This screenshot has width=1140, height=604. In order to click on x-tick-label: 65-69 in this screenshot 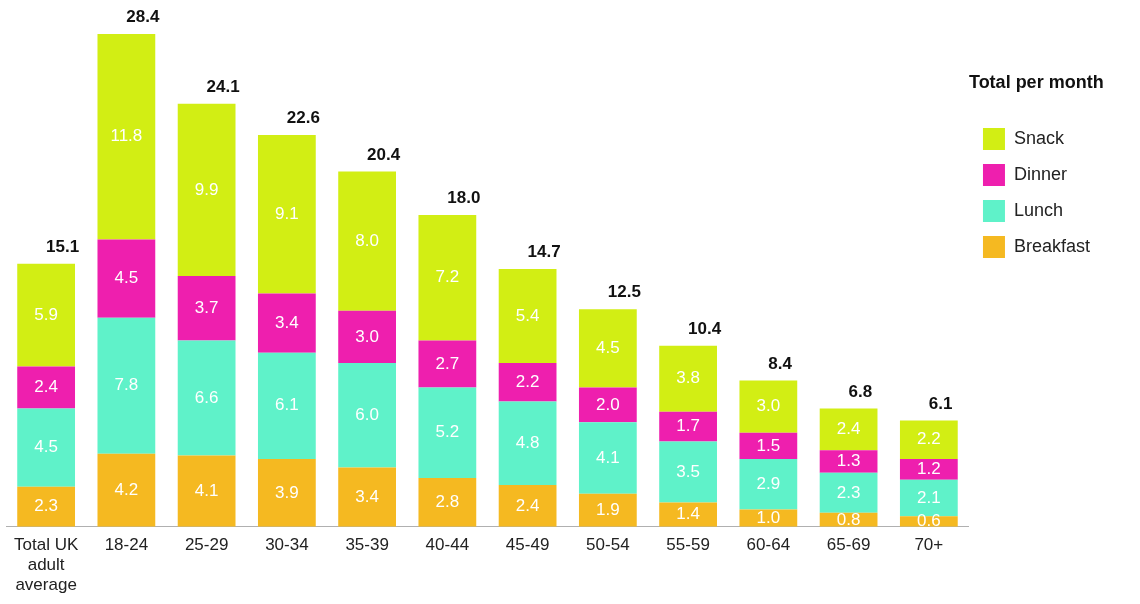, I will do `click(848, 544)`.